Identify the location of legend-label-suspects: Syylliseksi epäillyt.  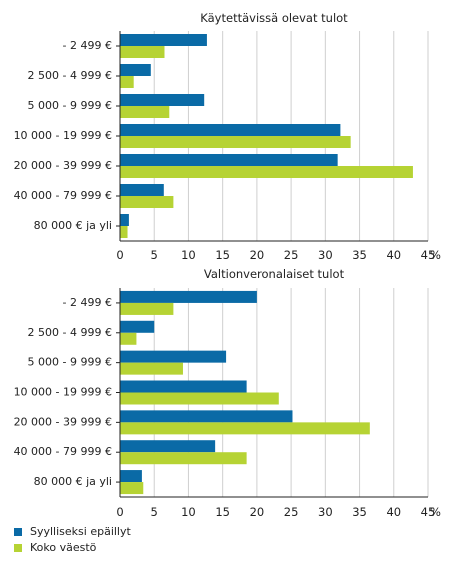
(80, 531).